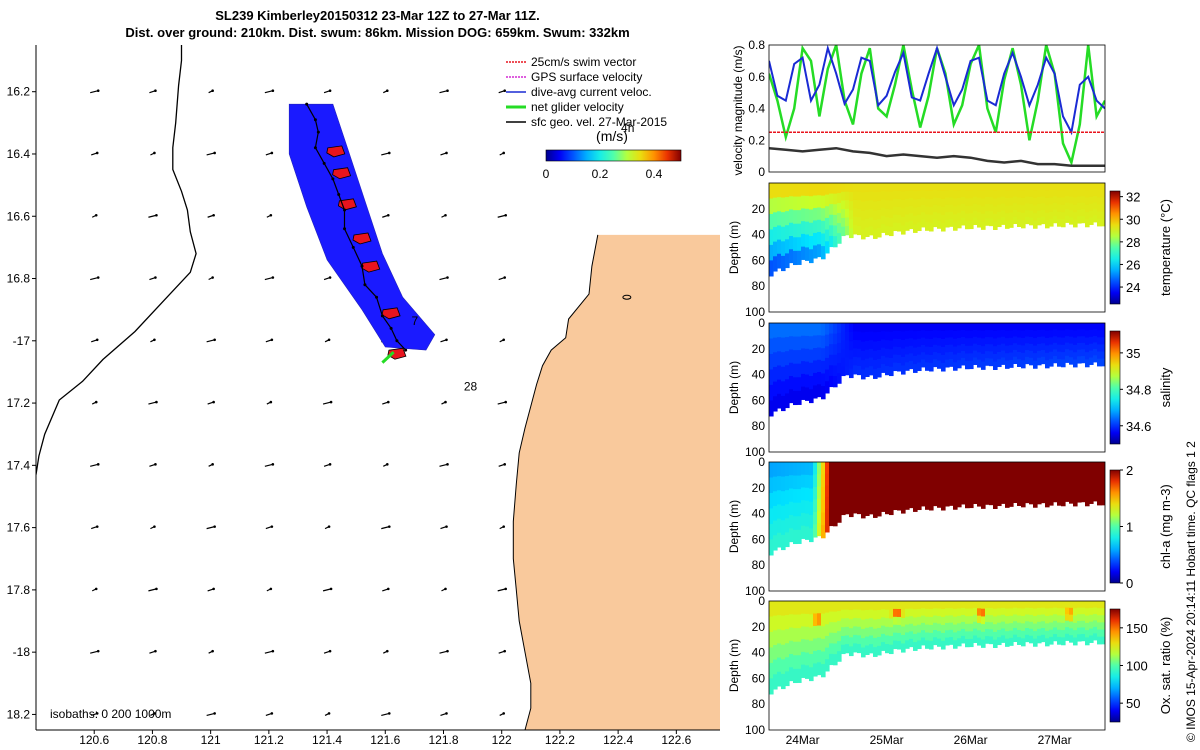  I want to click on velocity-frame, so click(937, 108).